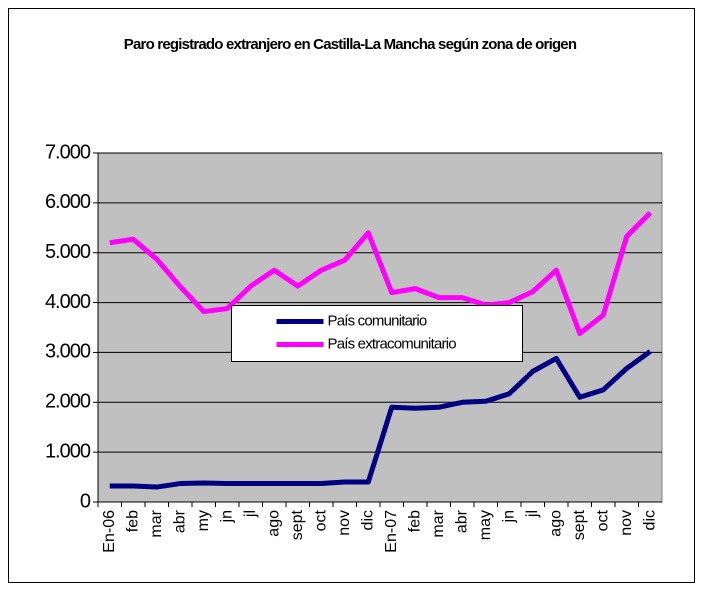 This screenshot has height=592, width=703. What do you see at coordinates (109, 531) in the screenshot?
I see `x-tick-label: En-06` at bounding box center [109, 531].